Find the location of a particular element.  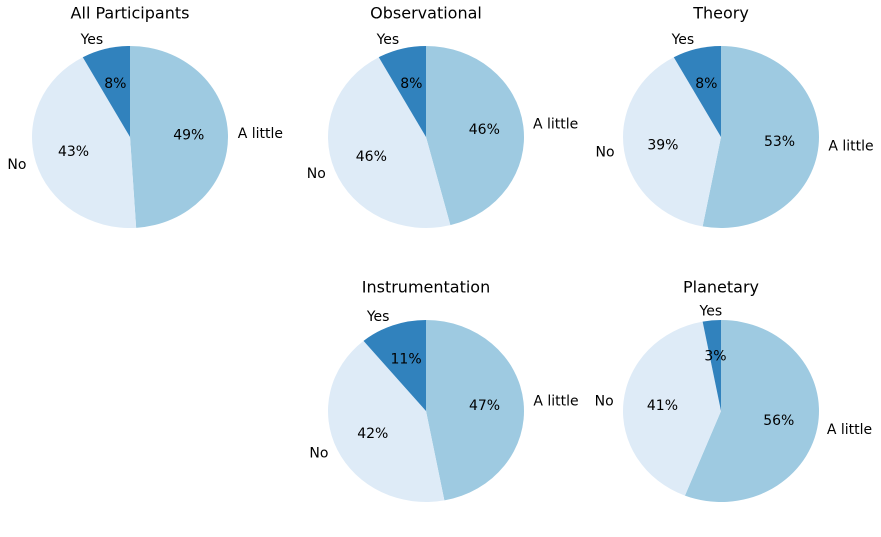

slice-value-label: 11% is located at coordinates (406, 360).